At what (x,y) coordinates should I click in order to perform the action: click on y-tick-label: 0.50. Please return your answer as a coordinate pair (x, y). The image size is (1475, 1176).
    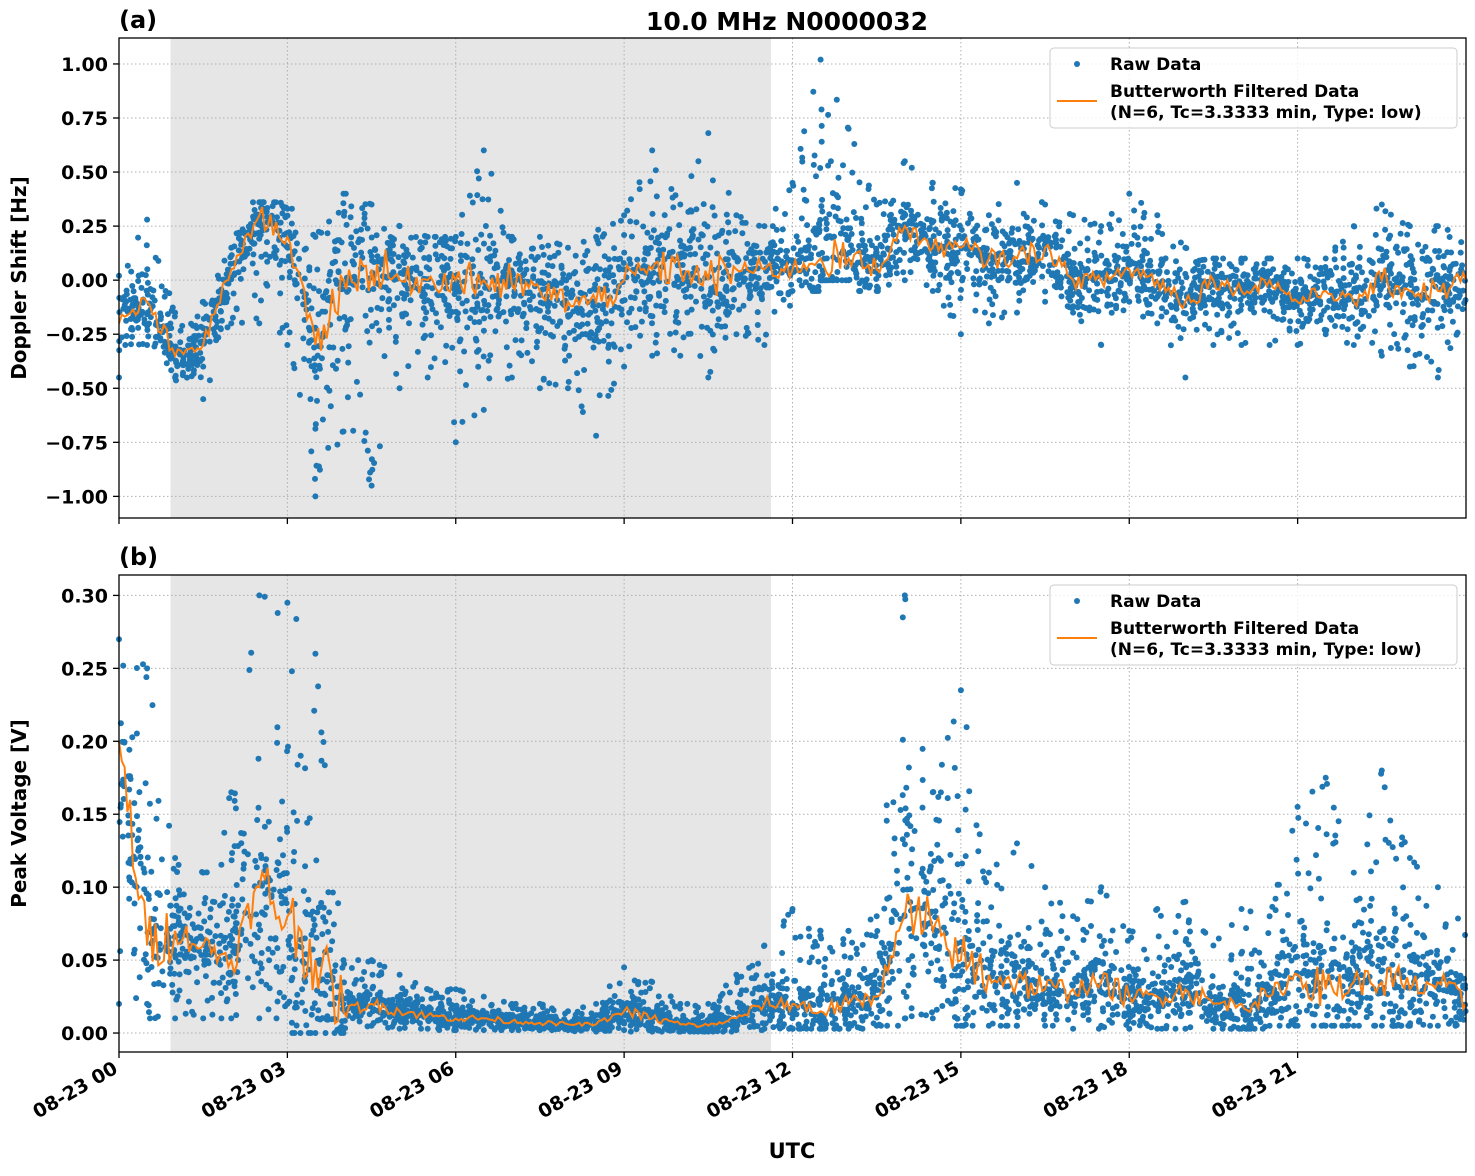
    Looking at the image, I should click on (84, 173).